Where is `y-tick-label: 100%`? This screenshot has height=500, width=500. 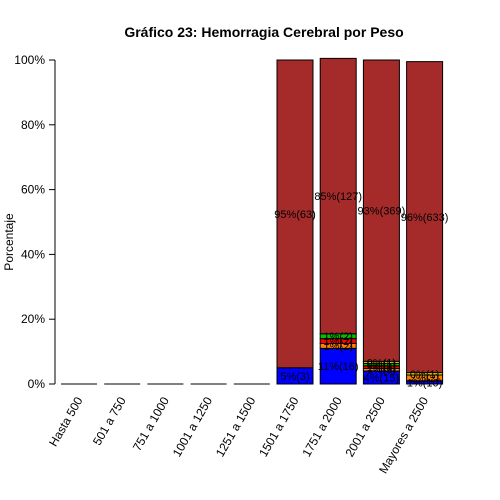 y-tick-label: 100% is located at coordinates (29, 60).